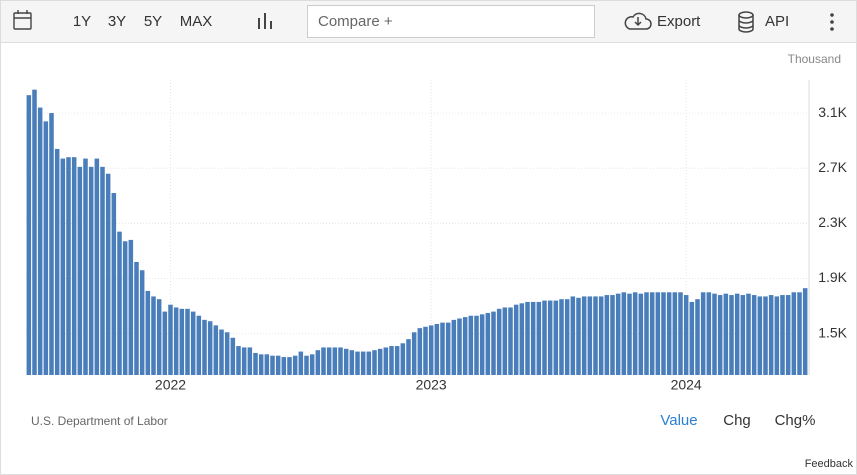 Image resolution: width=857 pixels, height=475 pixels. I want to click on api-icon, so click(746, 22).